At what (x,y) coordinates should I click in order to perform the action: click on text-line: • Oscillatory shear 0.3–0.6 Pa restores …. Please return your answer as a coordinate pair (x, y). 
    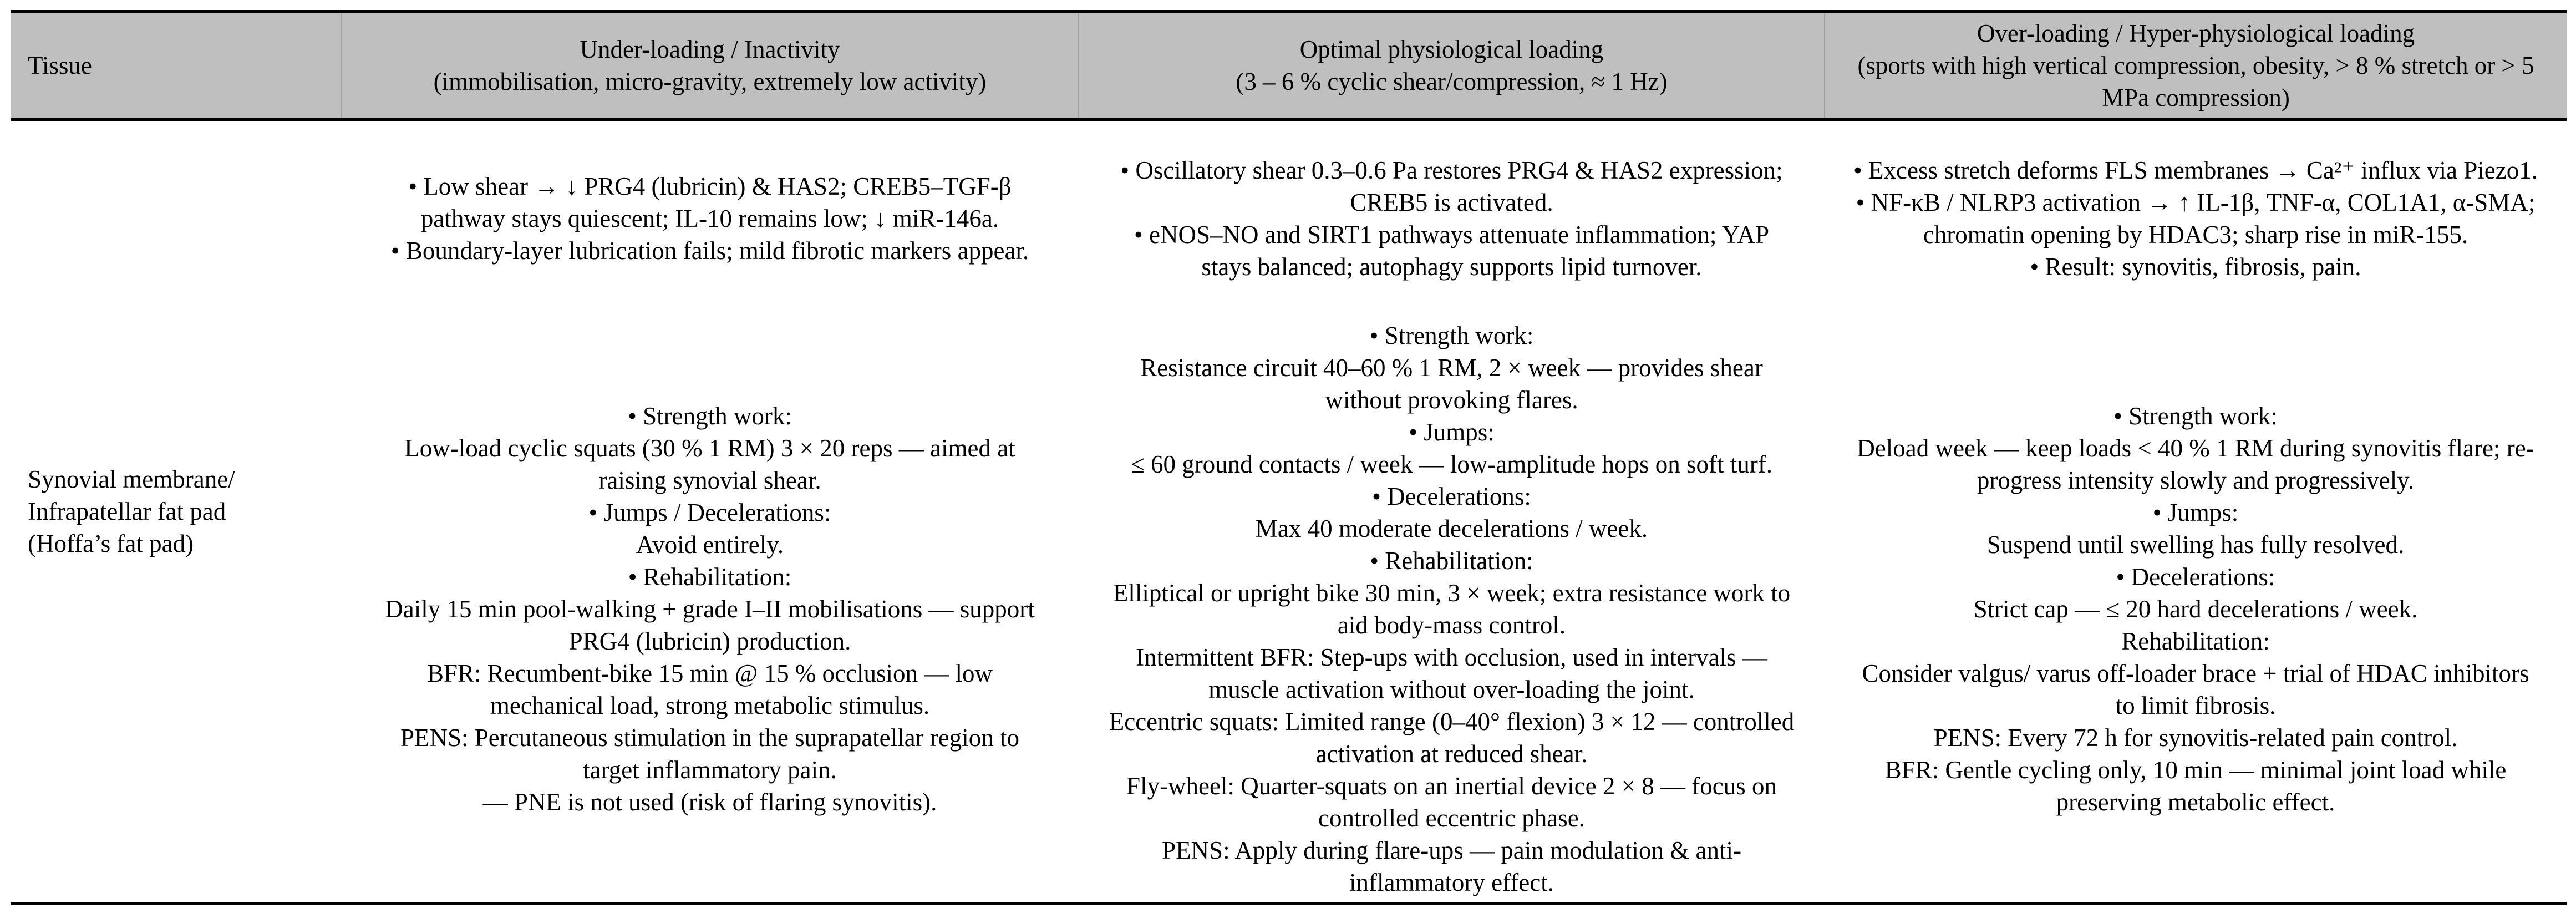
    Looking at the image, I should click on (1451, 186).